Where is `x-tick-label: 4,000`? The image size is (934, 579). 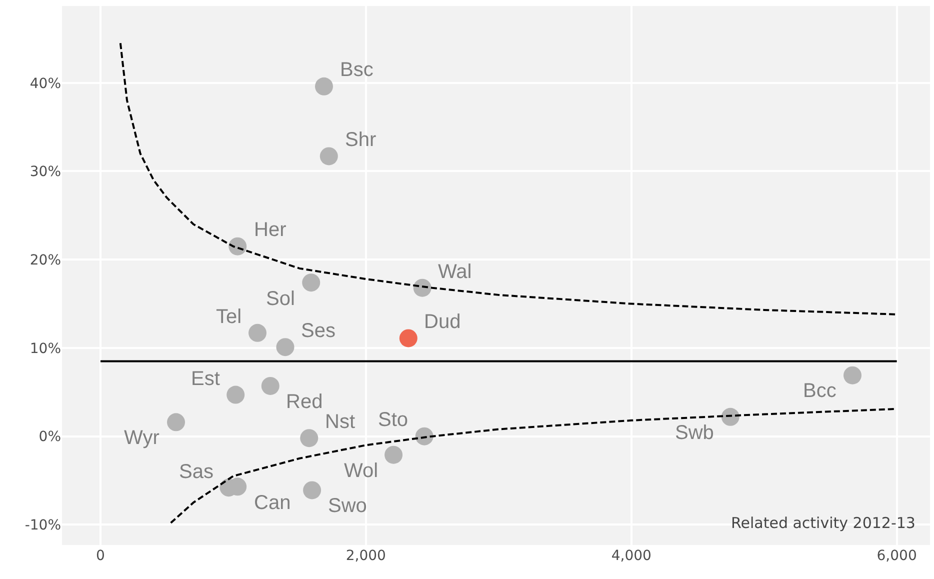
x-tick-label: 4,000 is located at coordinates (631, 556).